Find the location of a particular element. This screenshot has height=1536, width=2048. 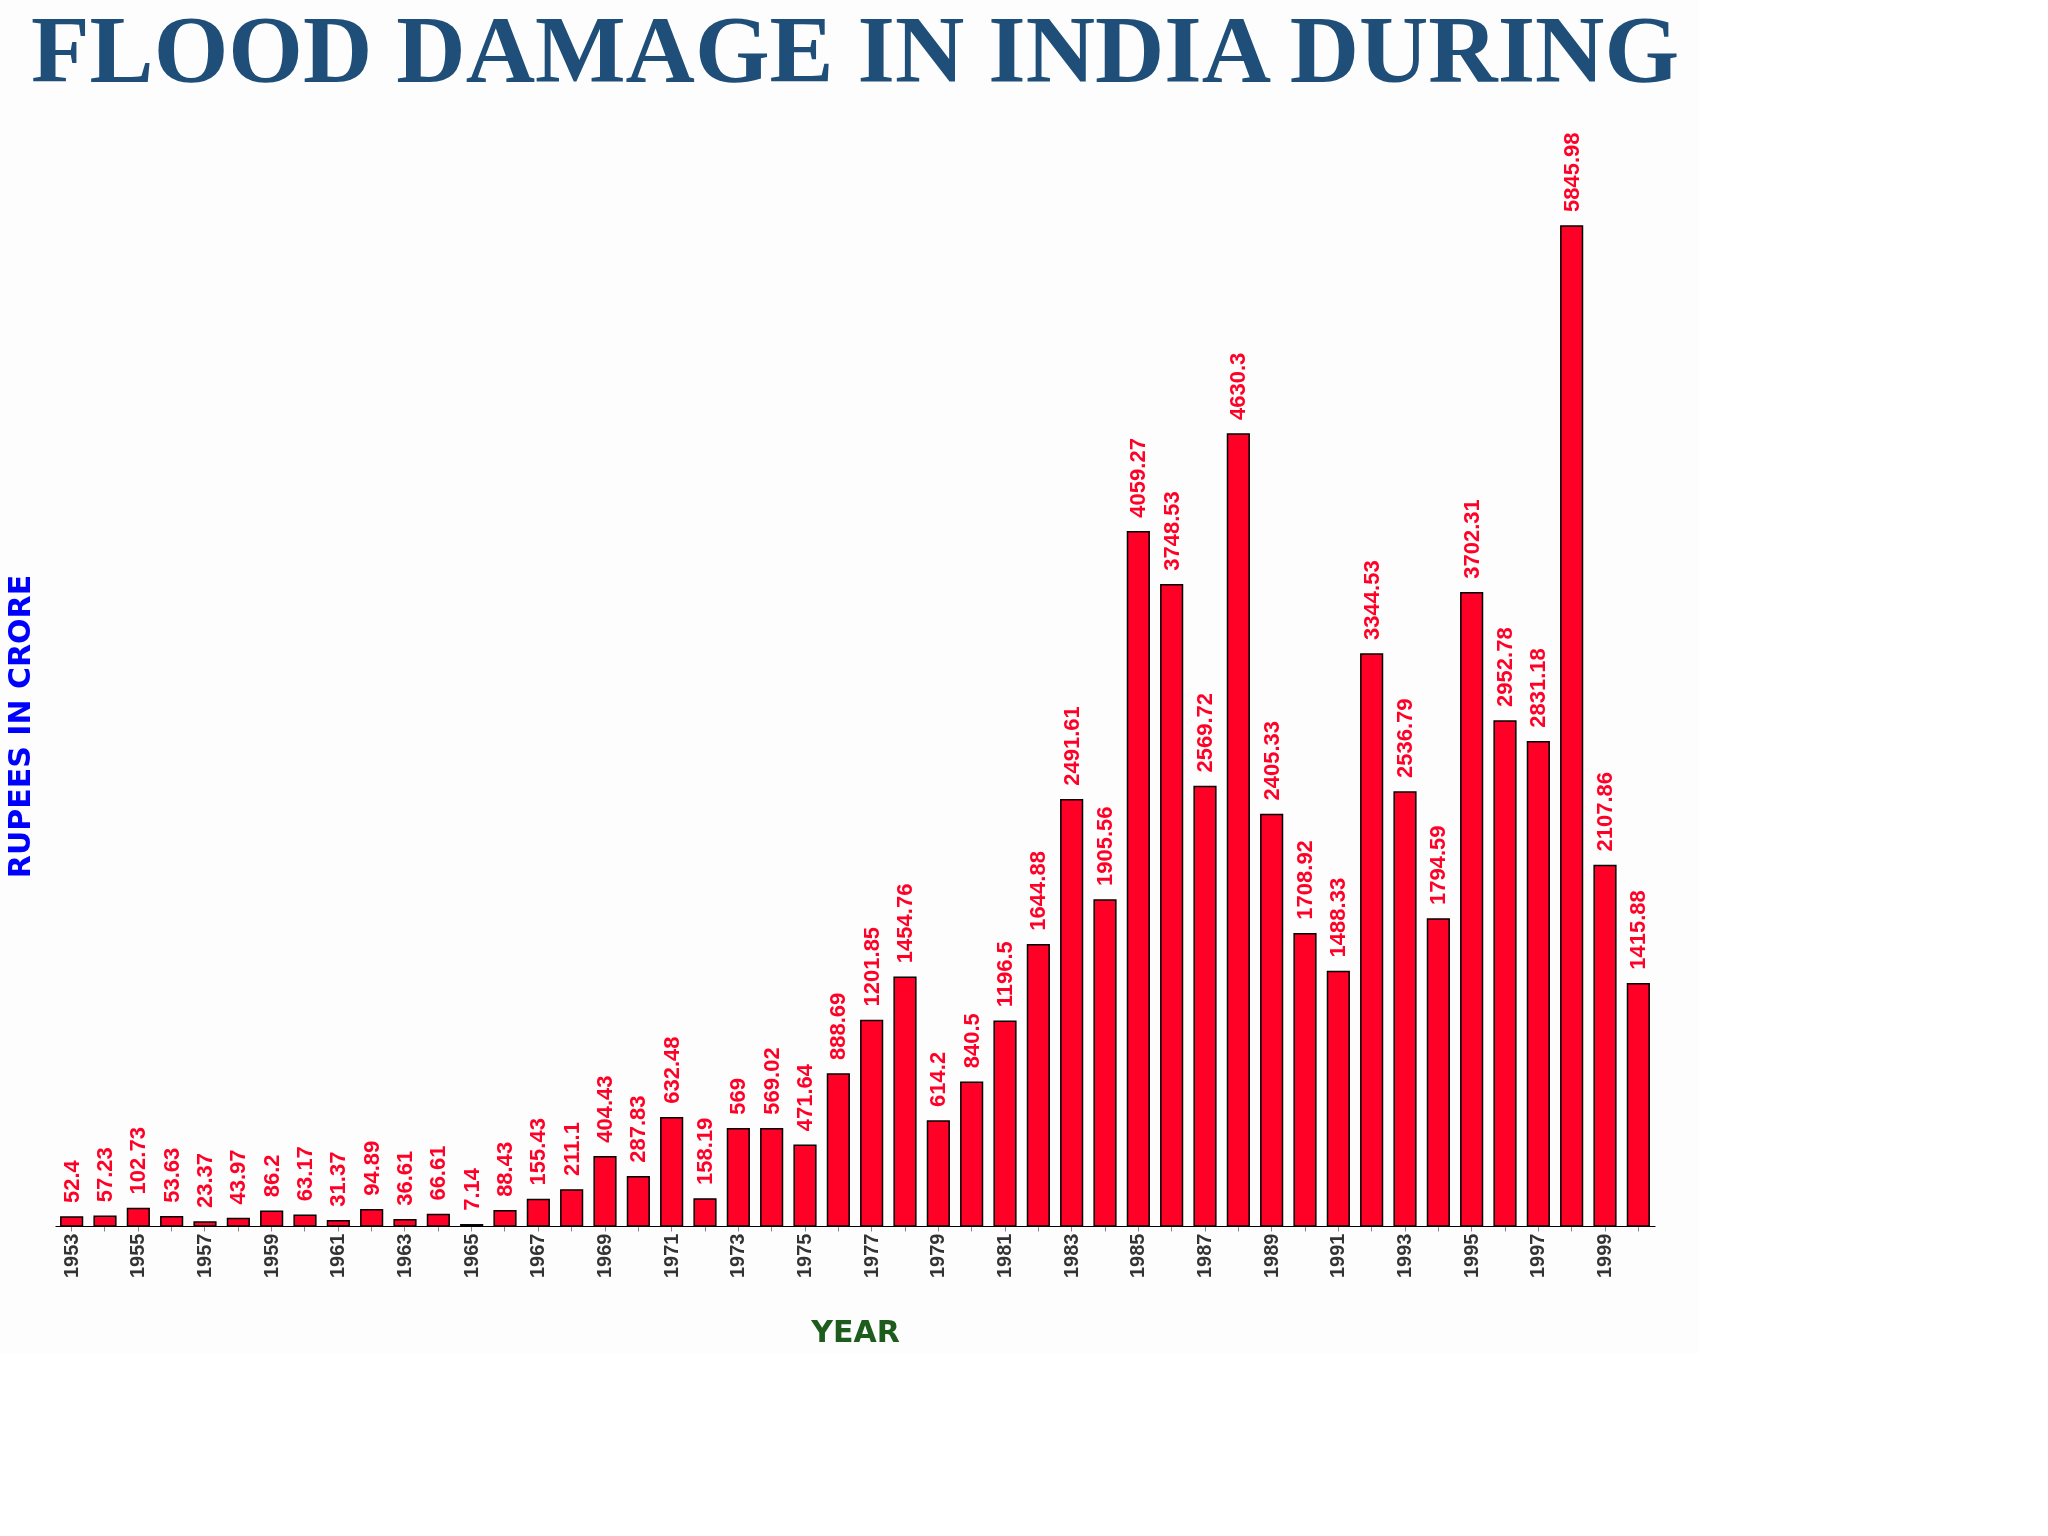

data-label: 155.43 is located at coordinates (538, 1152).